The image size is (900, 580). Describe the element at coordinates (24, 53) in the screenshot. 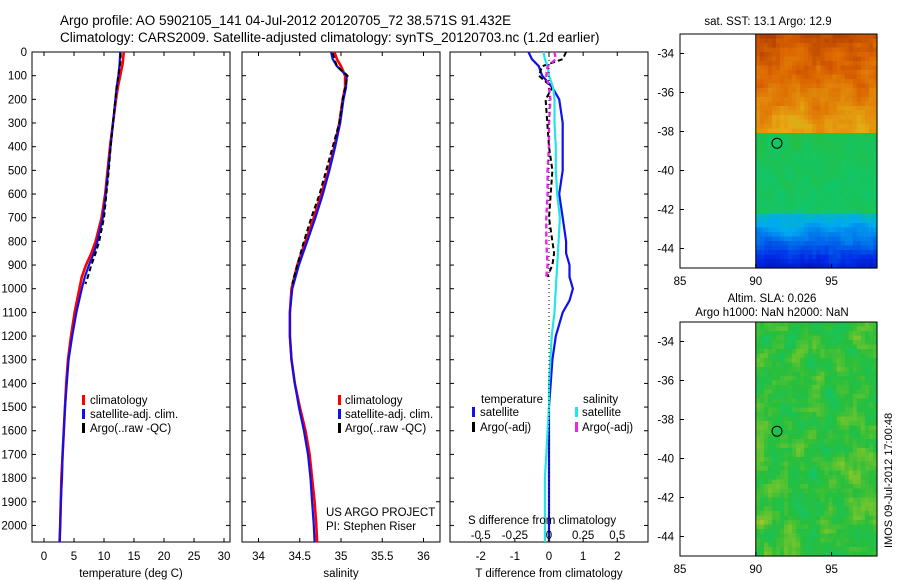

I see `depth-tick-label: 0` at that location.